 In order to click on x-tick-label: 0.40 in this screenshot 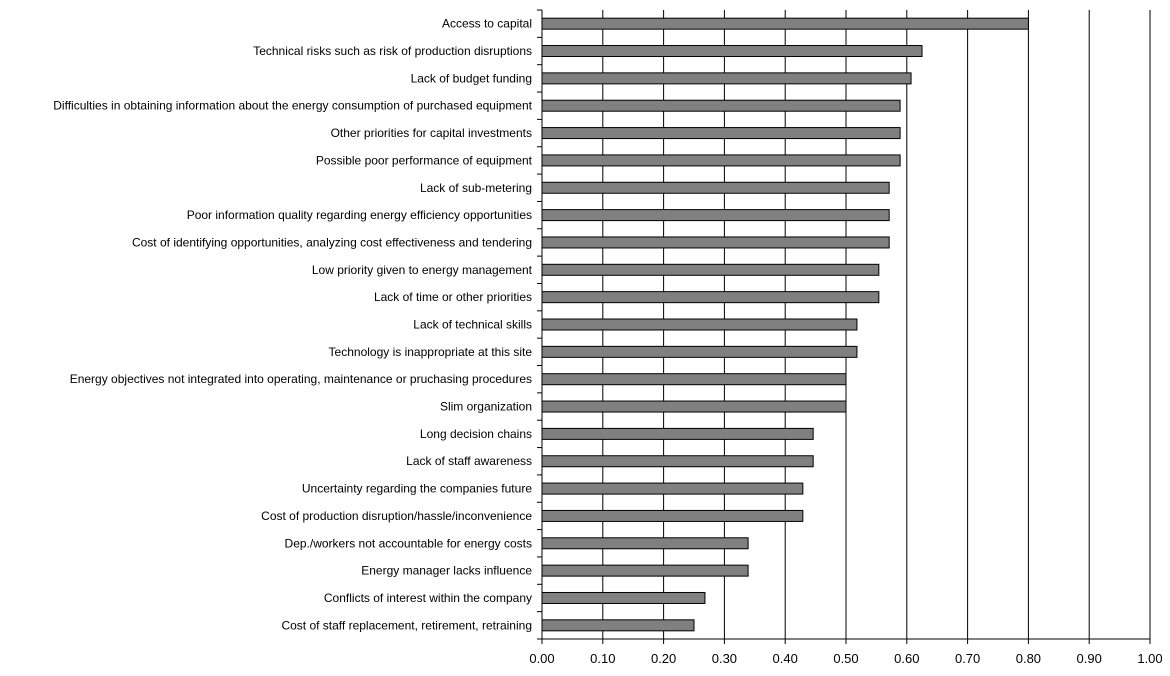, I will do `click(785, 658)`.